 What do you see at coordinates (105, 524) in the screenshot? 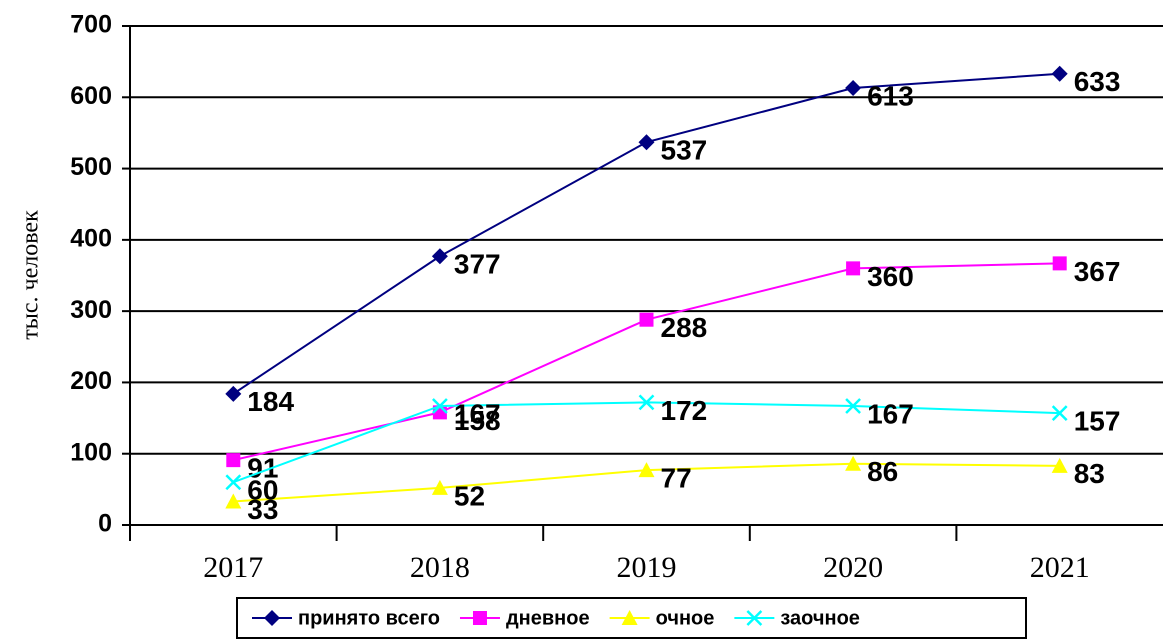
I see `y-tick-label: 0` at bounding box center [105, 524].